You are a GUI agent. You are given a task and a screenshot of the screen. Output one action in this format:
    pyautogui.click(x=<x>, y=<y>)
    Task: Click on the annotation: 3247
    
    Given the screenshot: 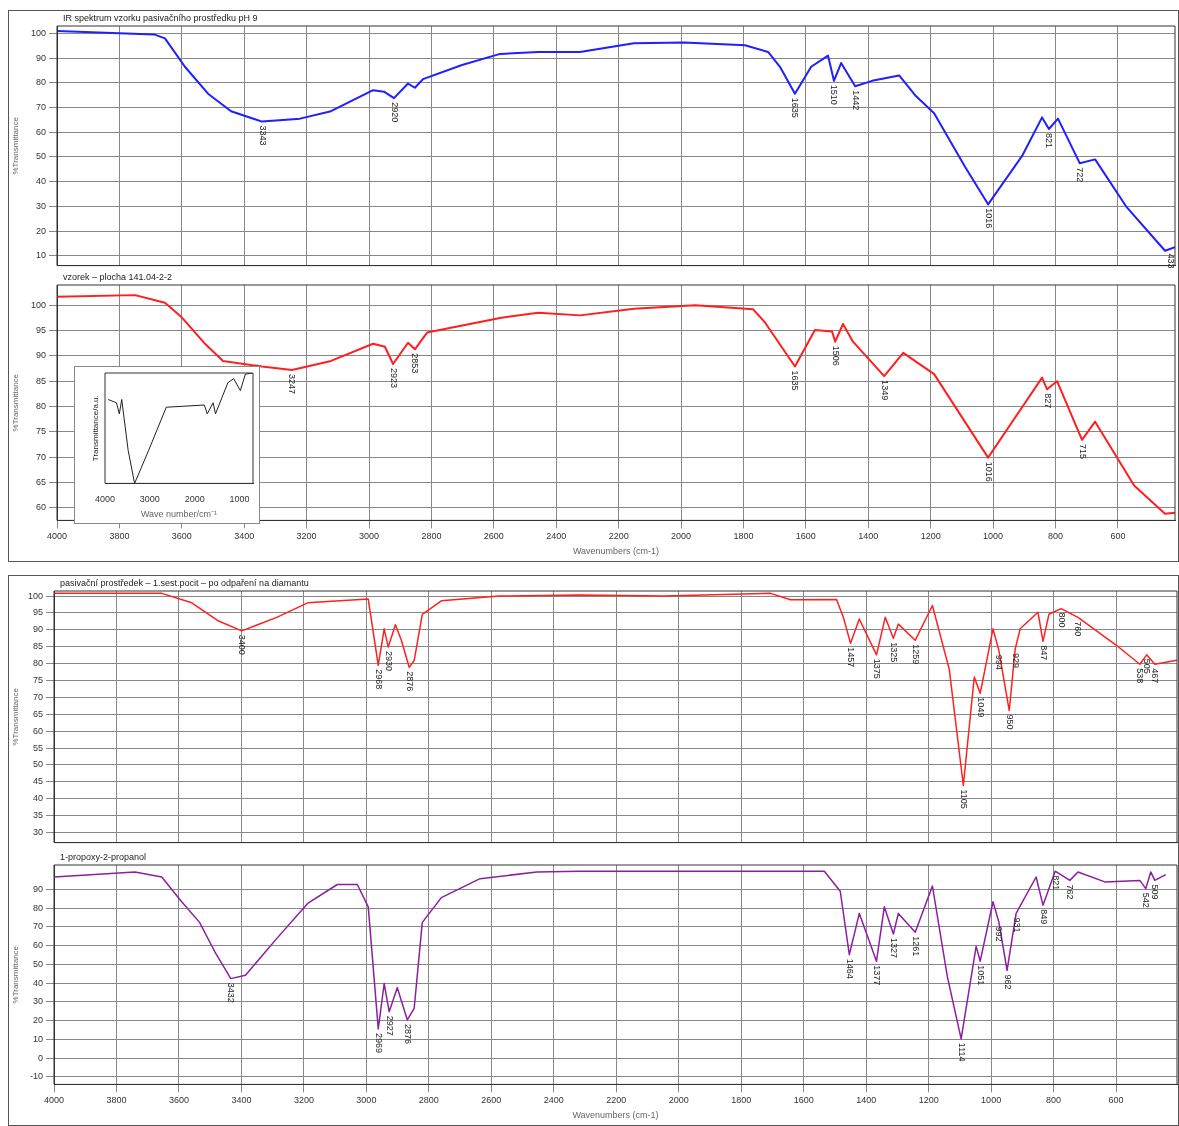 What is the action you would take?
    pyautogui.click(x=292, y=384)
    